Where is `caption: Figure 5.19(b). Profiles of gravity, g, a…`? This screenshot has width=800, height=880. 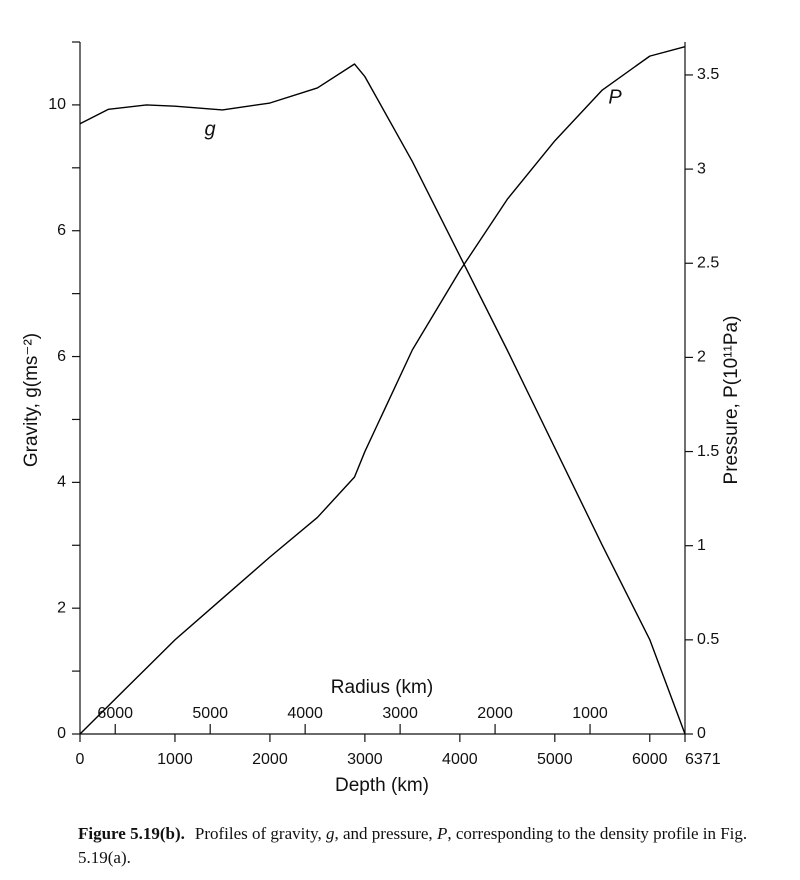 caption: Figure 5.19(b). Profiles of gravity, g, a… is located at coordinates (435, 846).